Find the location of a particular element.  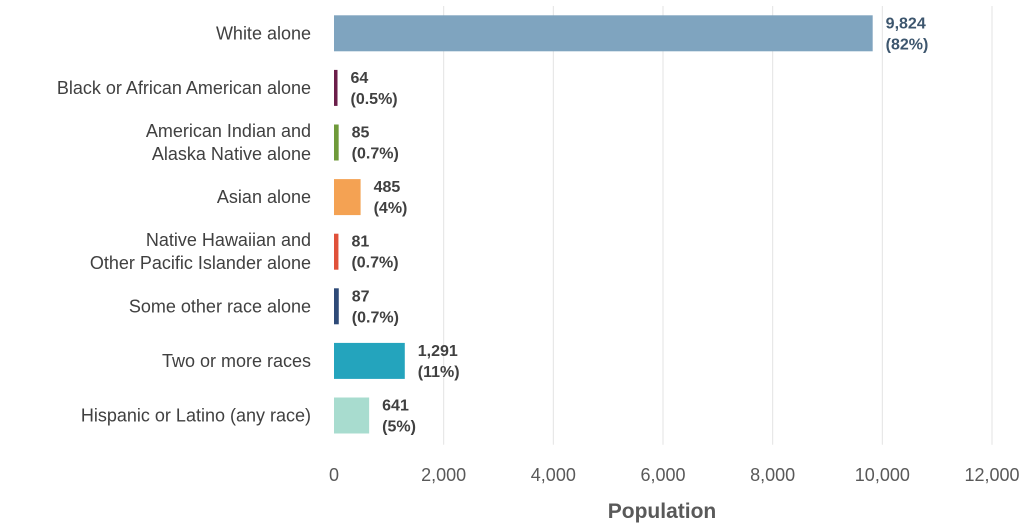

percent-label: (4%) is located at coordinates (391, 208).